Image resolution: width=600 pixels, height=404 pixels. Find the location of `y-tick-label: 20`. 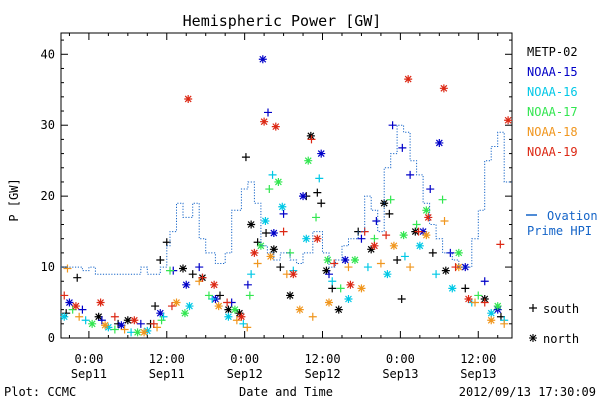

y-tick-label: 20 is located at coordinates (48, 196).